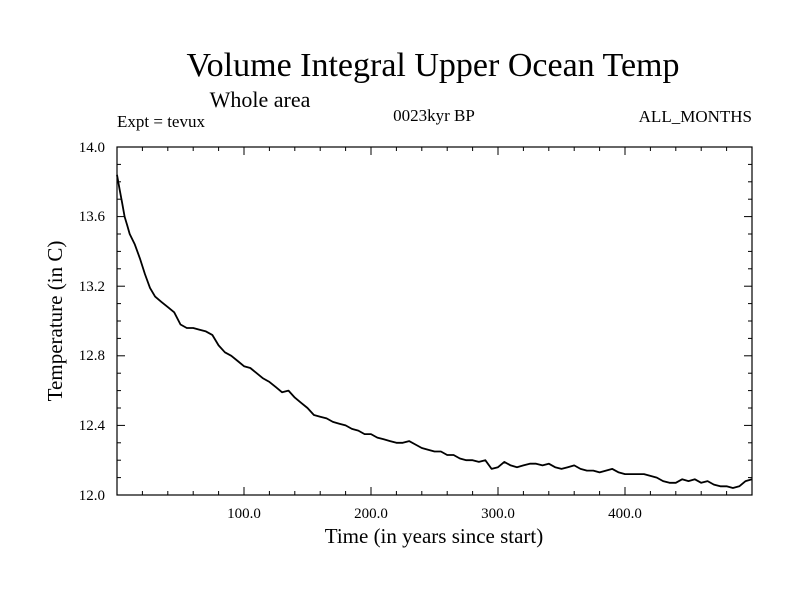  Describe the element at coordinates (55, 321) in the screenshot. I see `y-axis-label: Temperature (in C)` at that location.